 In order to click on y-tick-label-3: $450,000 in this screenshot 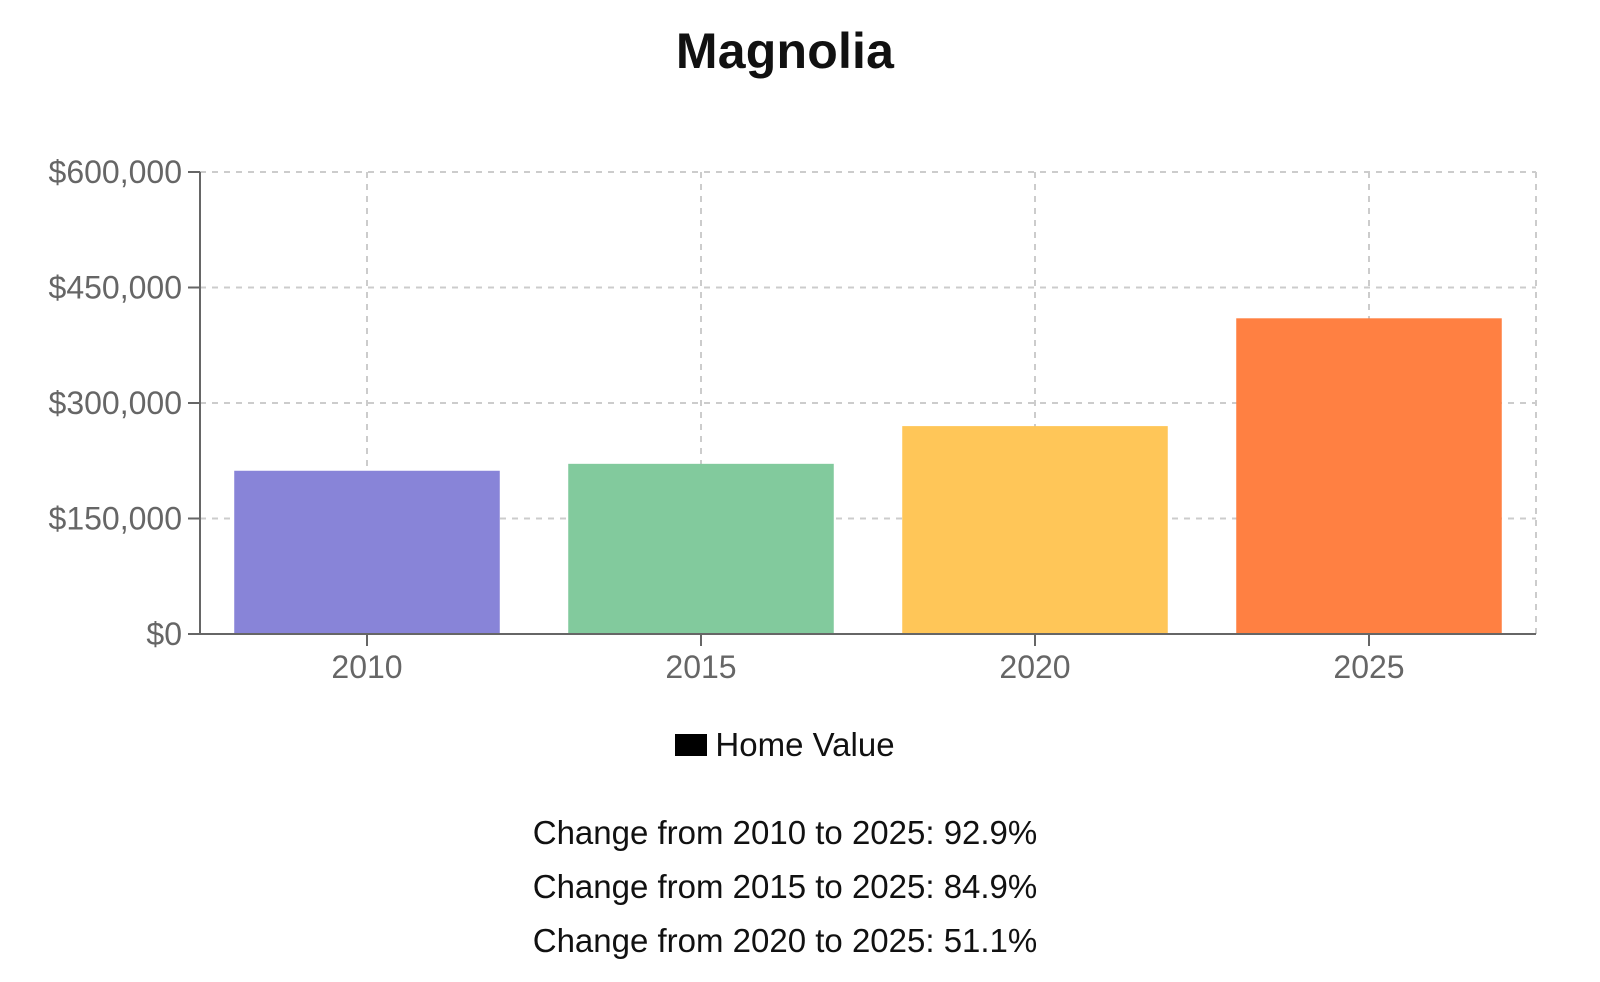, I will do `click(115, 288)`.